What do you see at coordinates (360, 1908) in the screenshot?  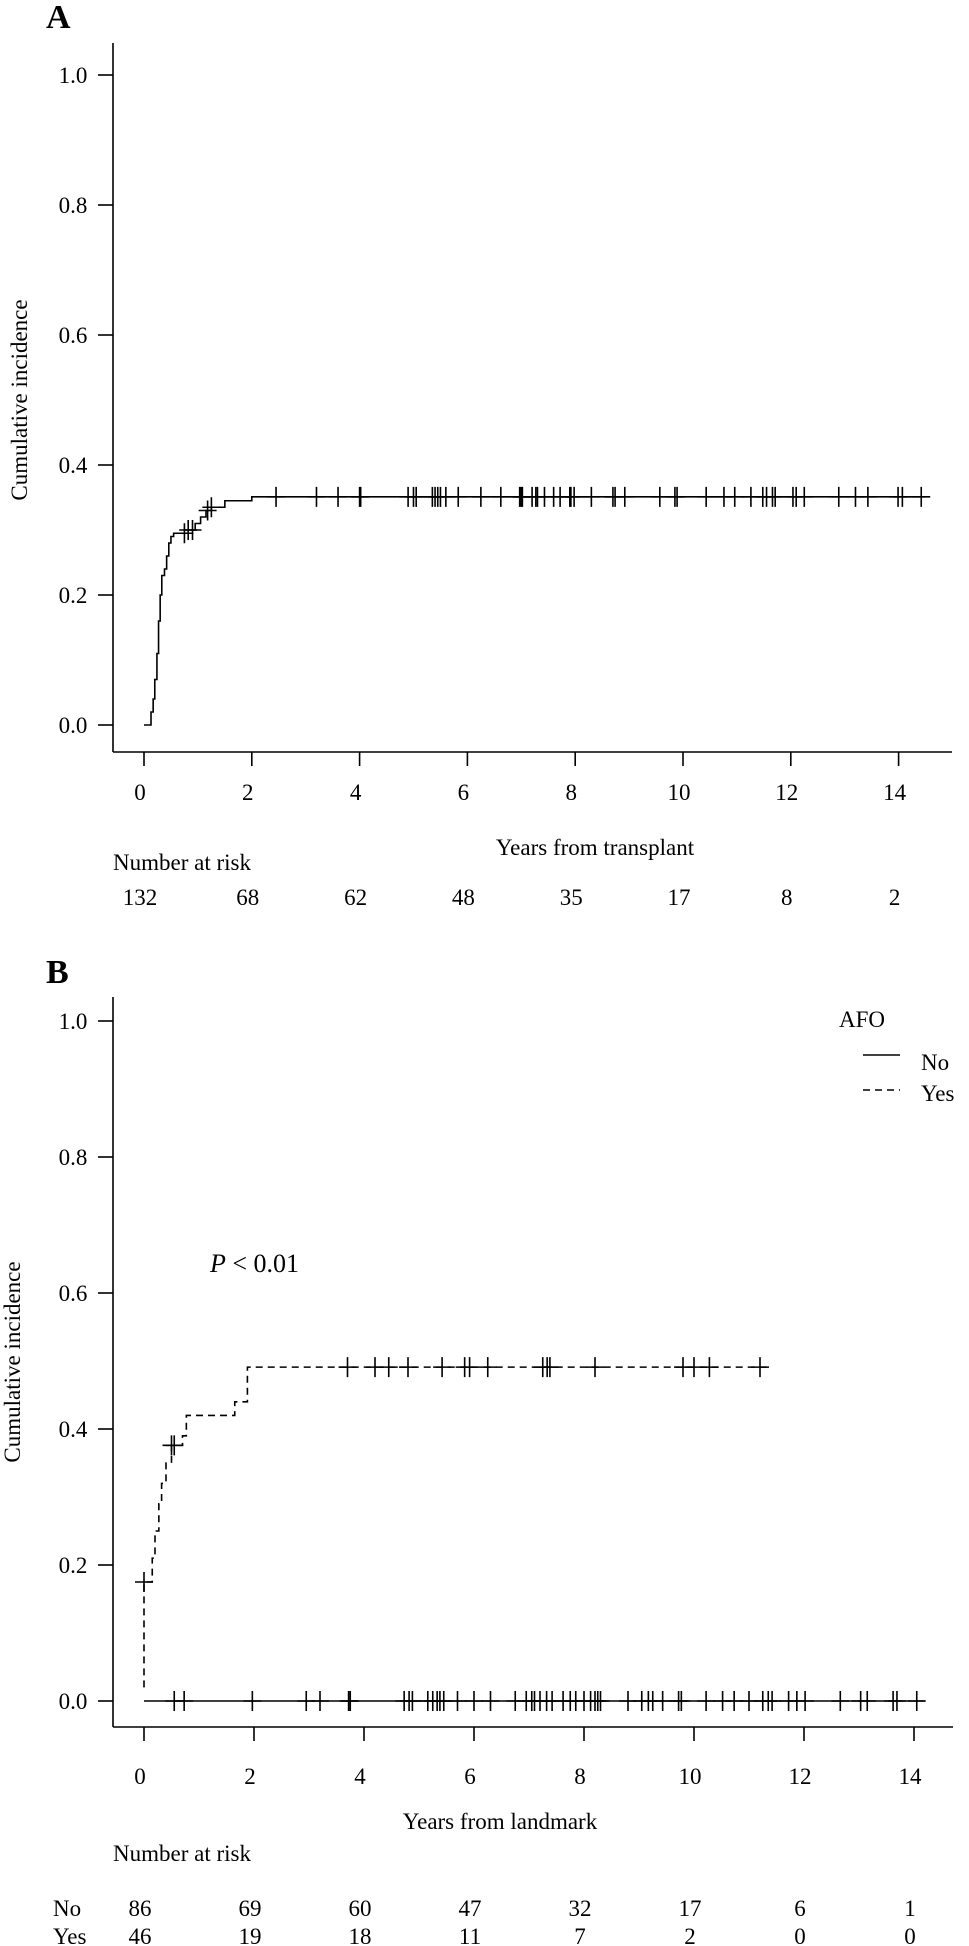 I see `panel-b-risk-value: 60` at bounding box center [360, 1908].